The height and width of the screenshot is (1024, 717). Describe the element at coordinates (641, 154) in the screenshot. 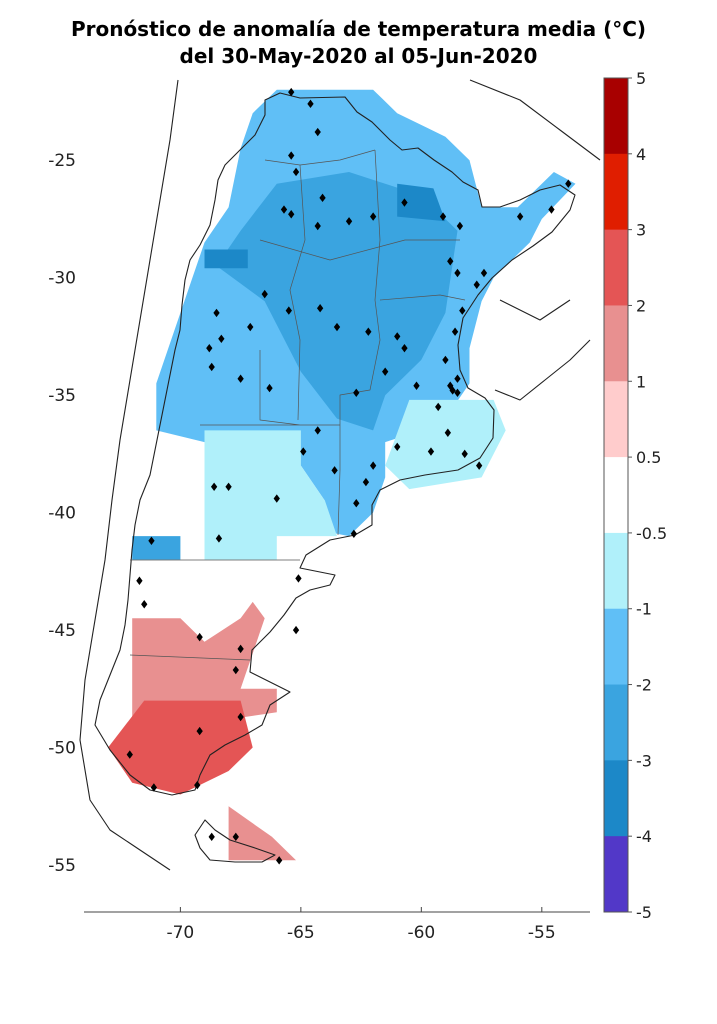

I see `colorbar-label: 4` at that location.